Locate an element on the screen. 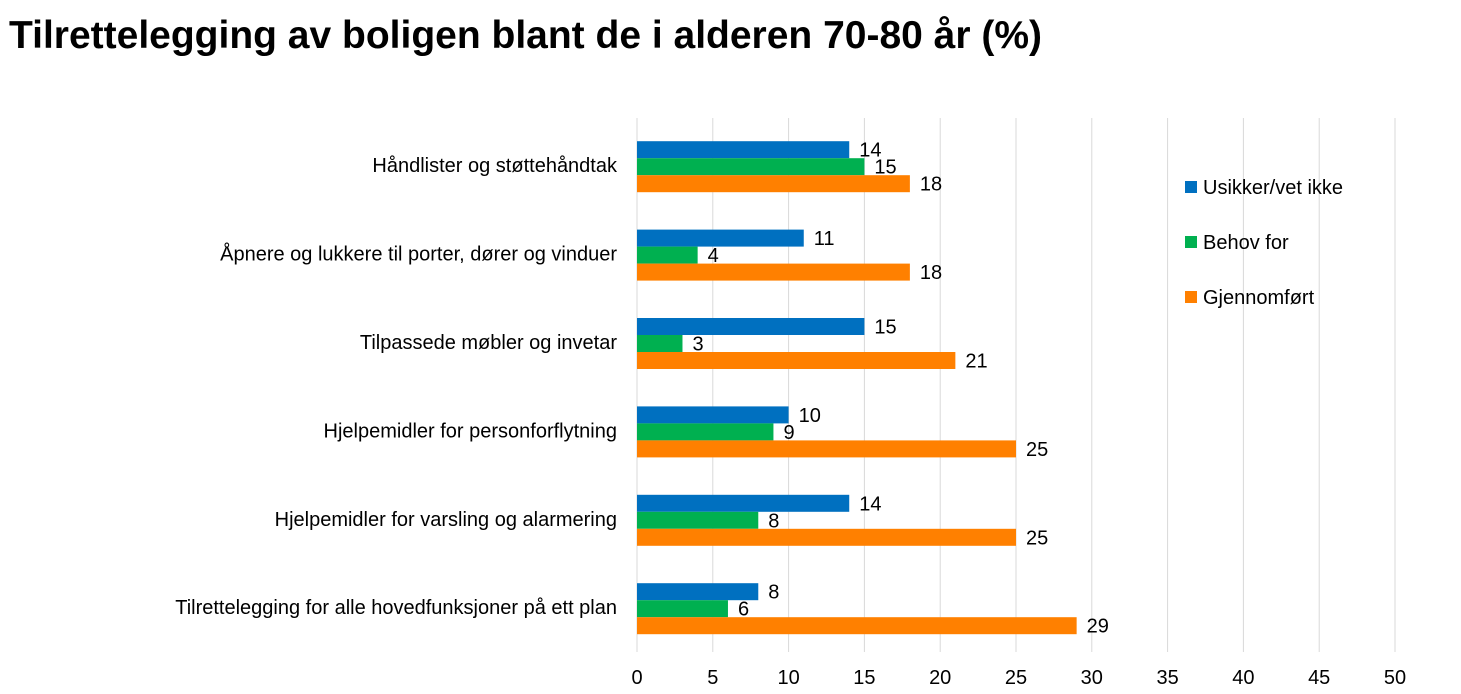 Image resolution: width=1461 pixels, height=694 pixels. data-label: 9 is located at coordinates (788, 433).